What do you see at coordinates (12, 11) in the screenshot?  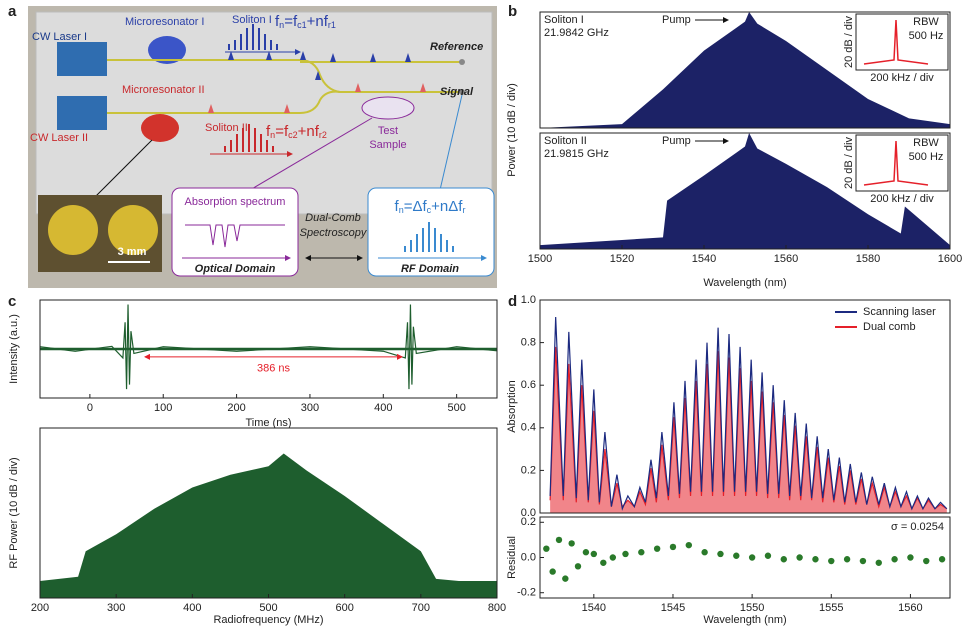 I see `panel-label: a` at bounding box center [12, 11].